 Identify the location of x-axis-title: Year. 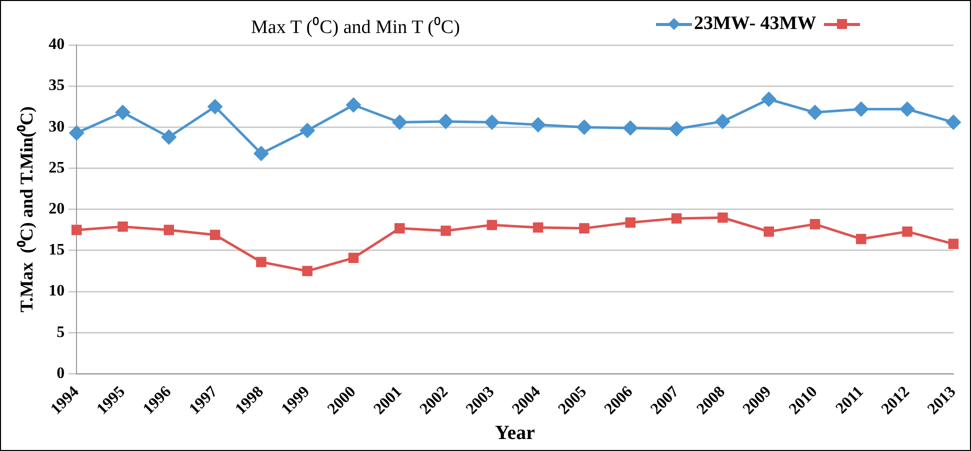
(515, 433).